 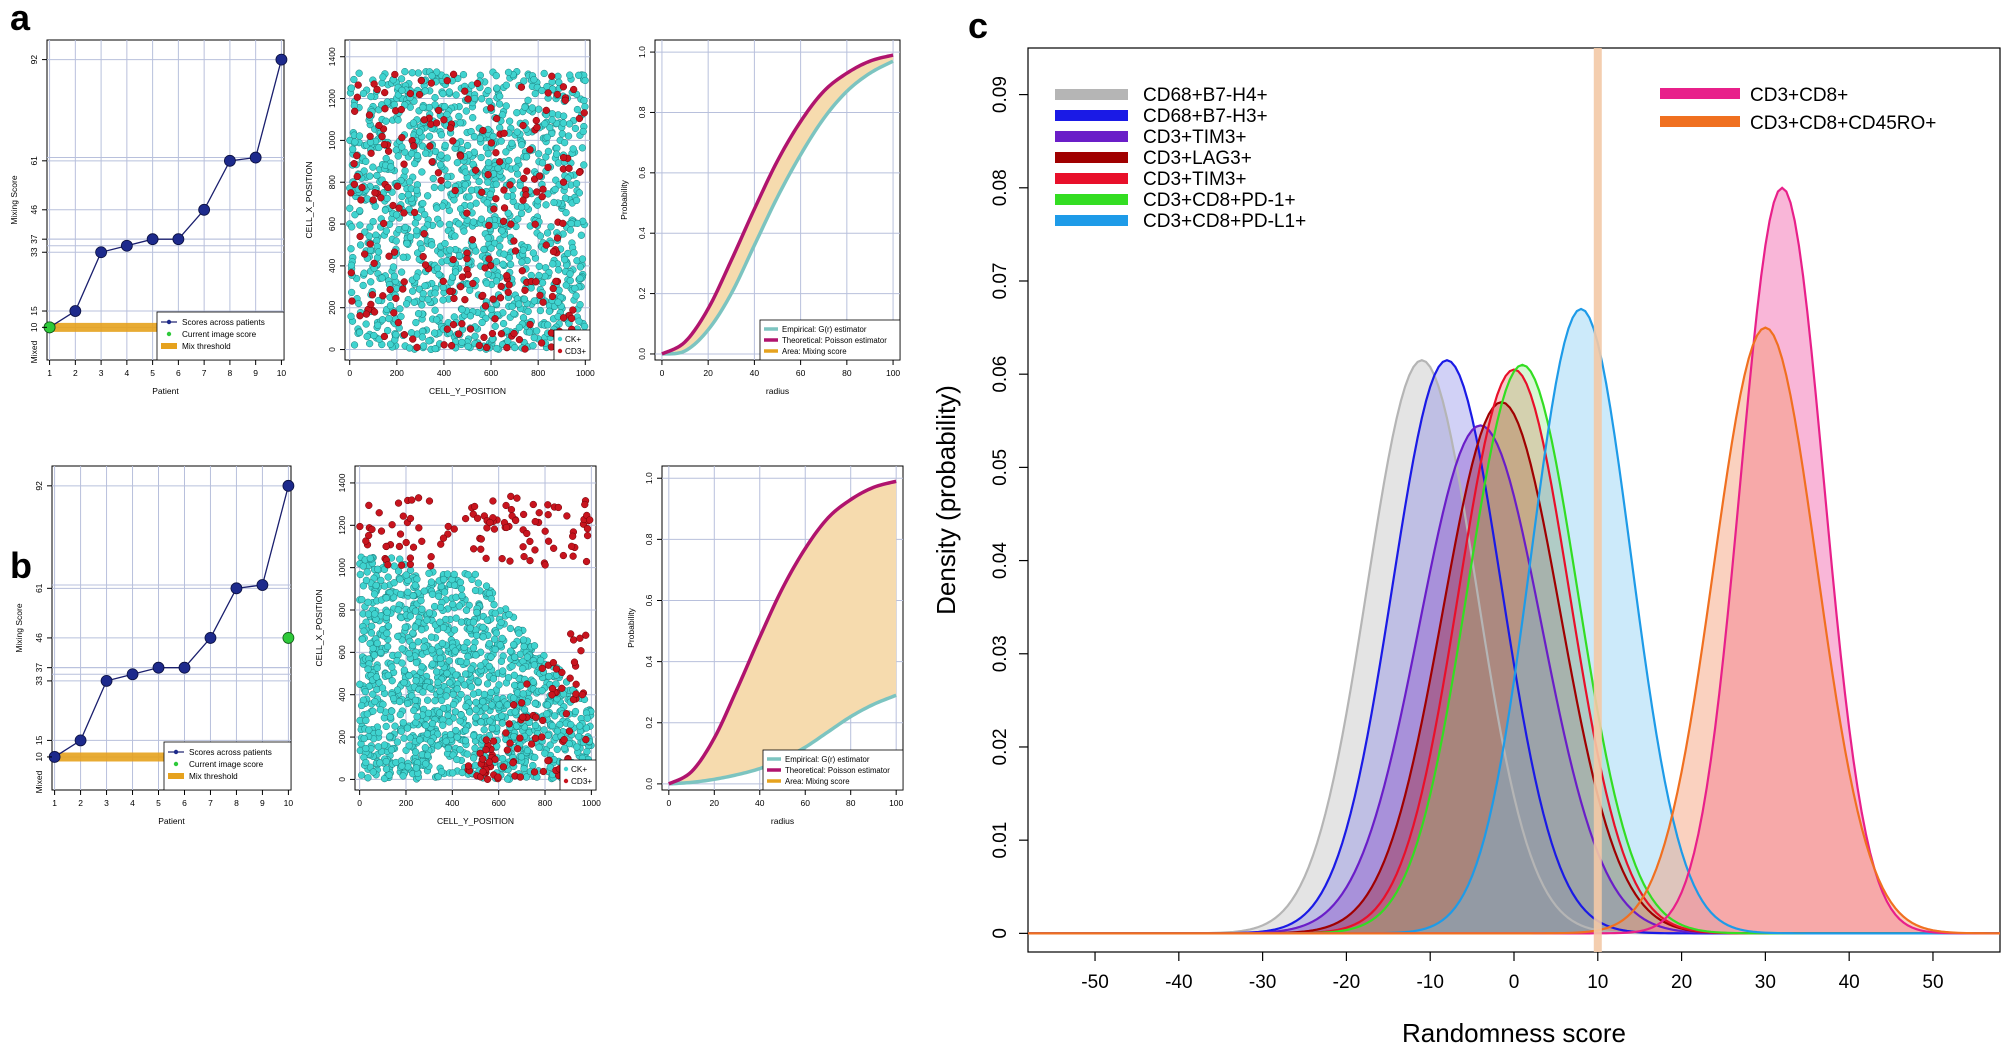 What do you see at coordinates (642, 354) in the screenshot?
I see `y-tick-label: 0.0` at bounding box center [642, 354].